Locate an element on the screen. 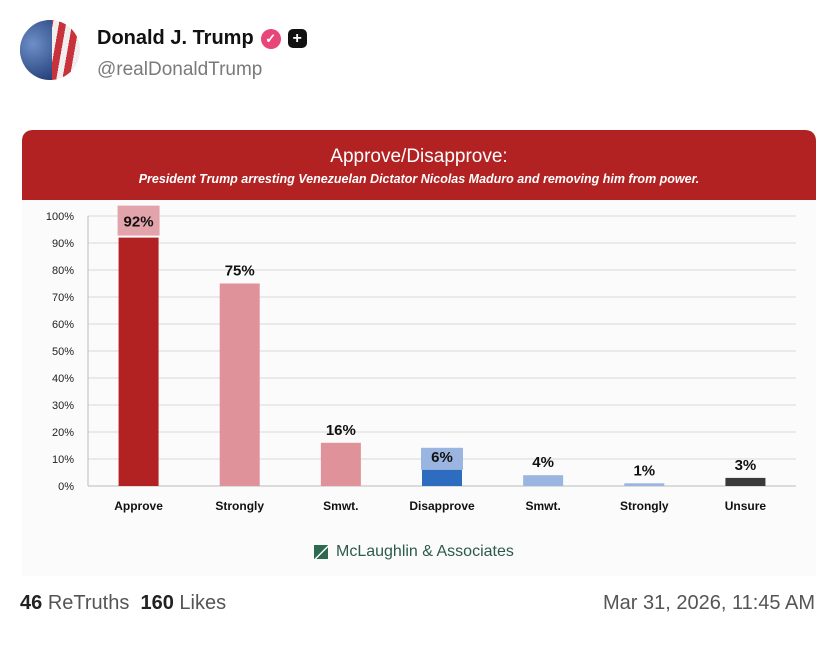  author-name: Donald J. Trump is located at coordinates (175, 38).